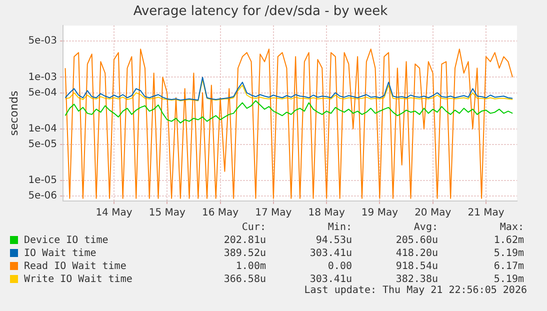  Describe the element at coordinates (416, 267) in the screenshot. I see `text: 918.54u` at that location.